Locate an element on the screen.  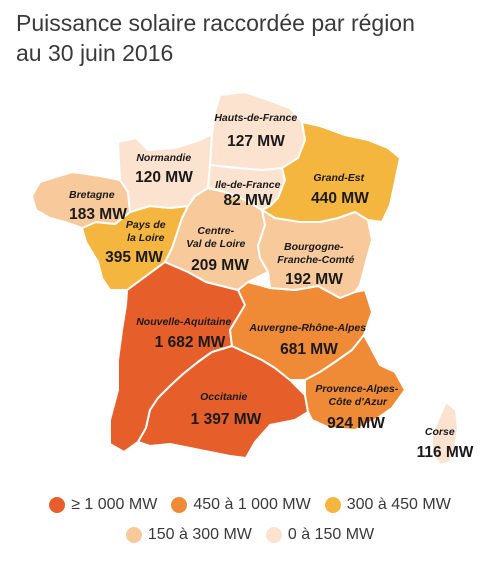
region-normandie is located at coordinates (165, 173).